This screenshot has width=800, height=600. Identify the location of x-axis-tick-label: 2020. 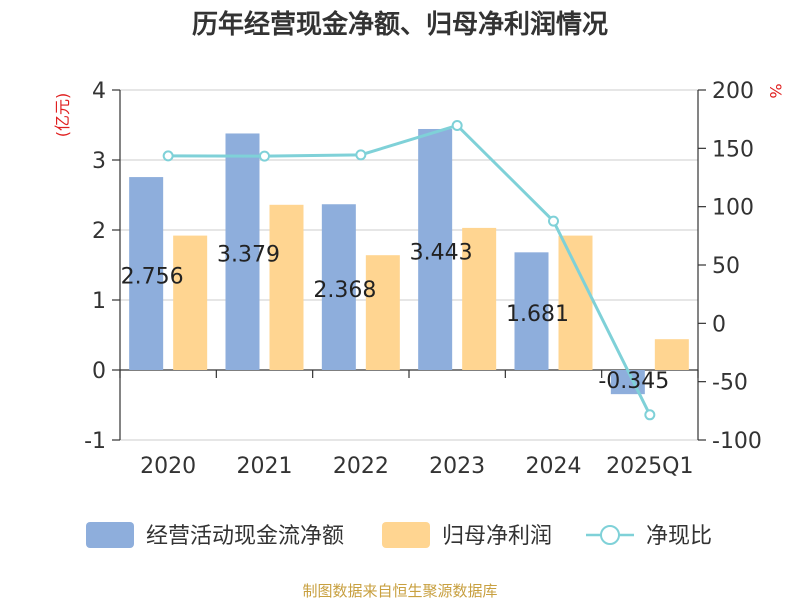
(168, 466).